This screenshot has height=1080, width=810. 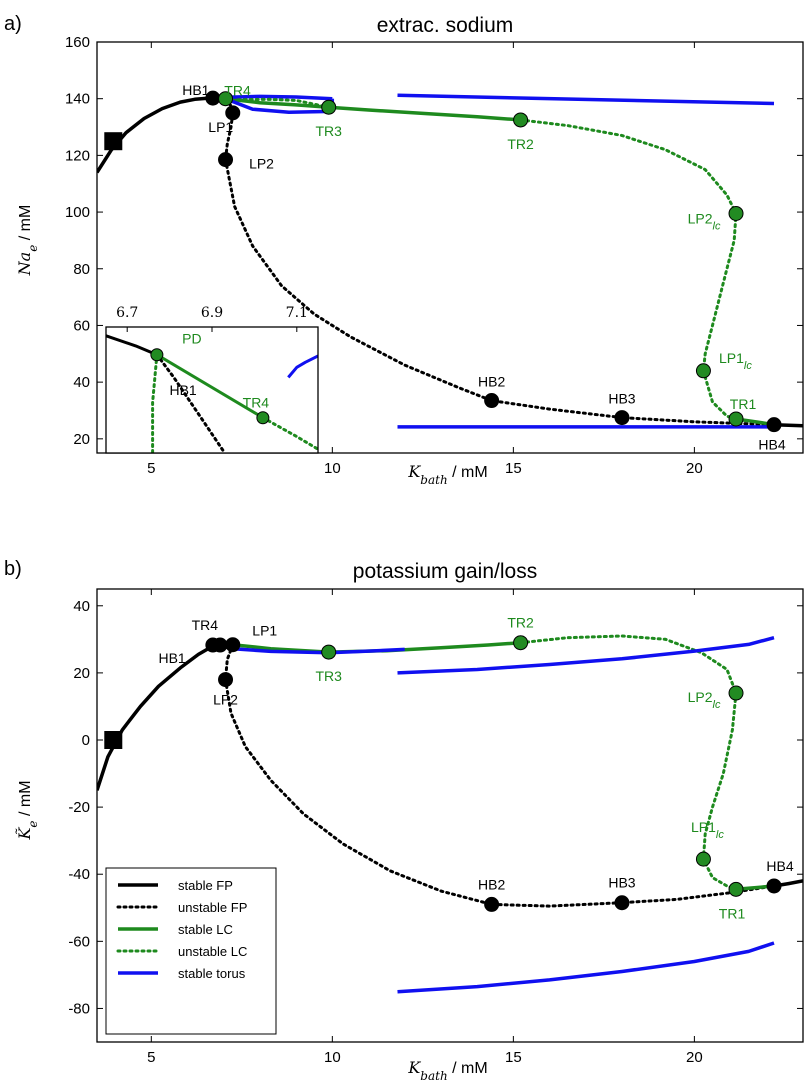 What do you see at coordinates (79, 941) in the screenshot?
I see `y-tick-label: -60` at bounding box center [79, 941].